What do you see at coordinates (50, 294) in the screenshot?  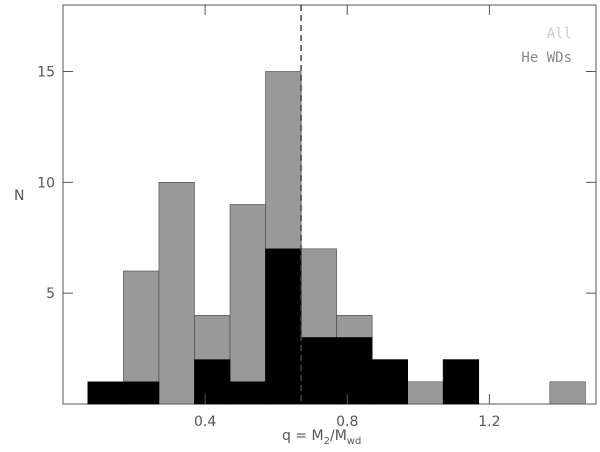 I see `y-tick-label: 5` at bounding box center [50, 294].